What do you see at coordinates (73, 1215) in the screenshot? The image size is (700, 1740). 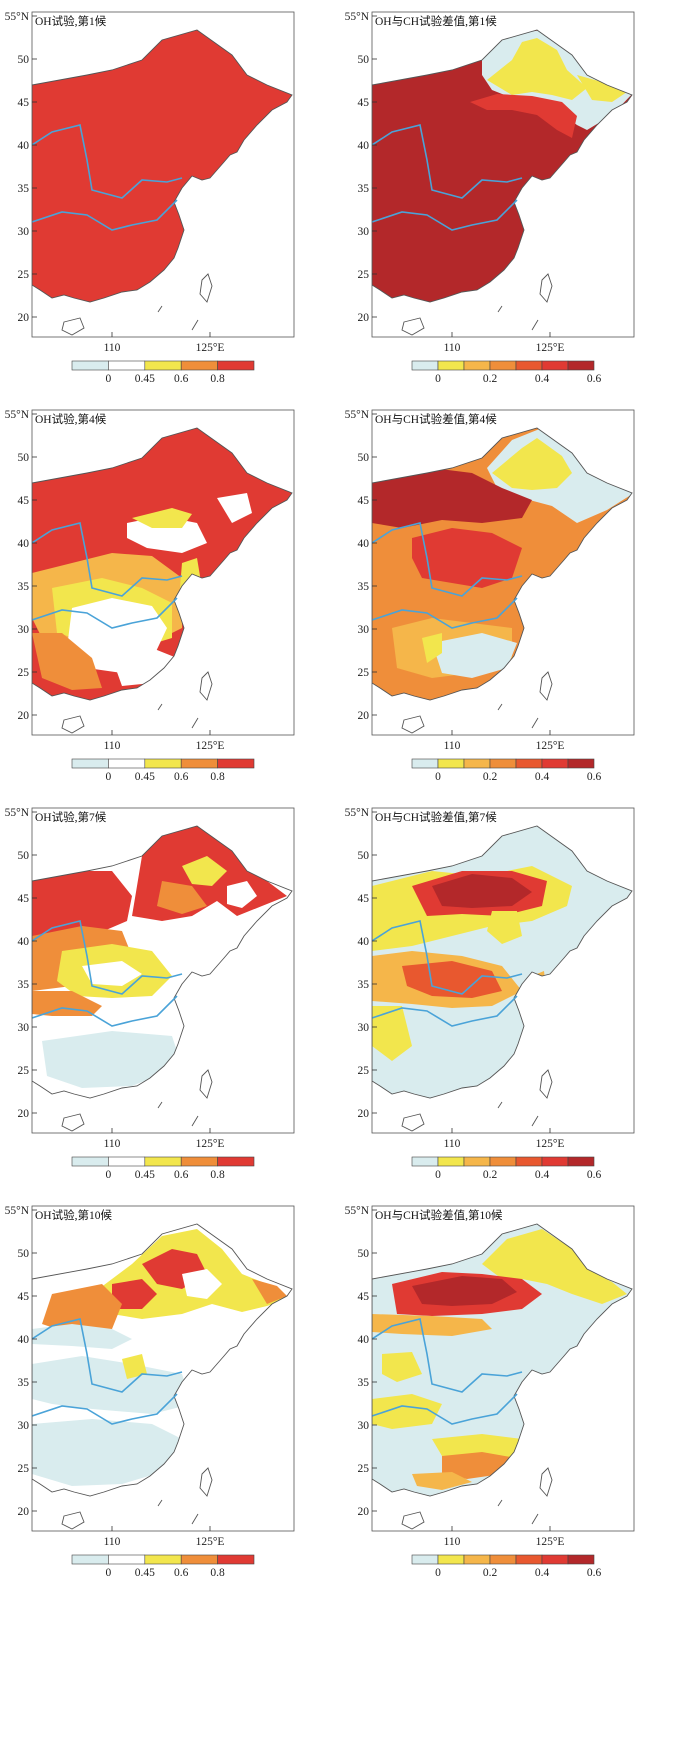 I see `panel-title: OH试验,第10候` at bounding box center [73, 1215].